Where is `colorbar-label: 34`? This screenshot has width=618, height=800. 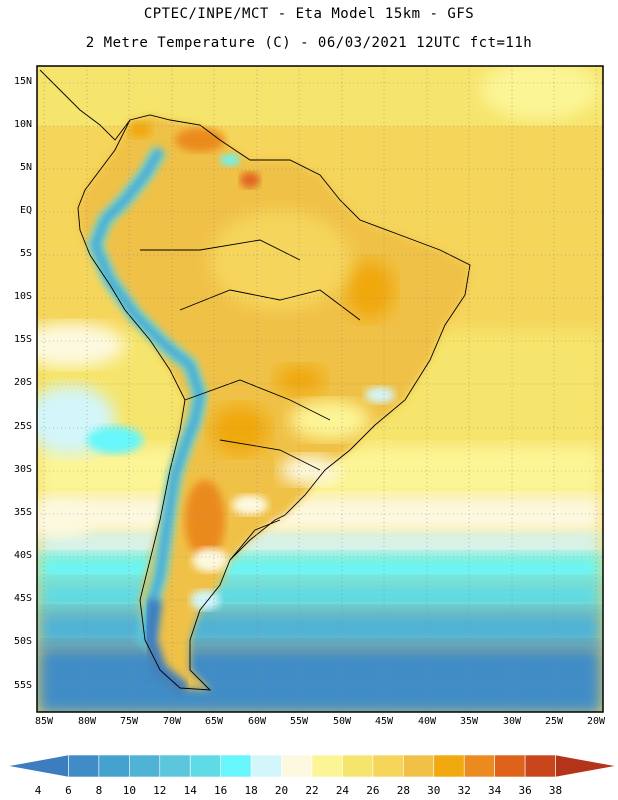
colorbar-label: 34 is located at coordinates (495, 790).